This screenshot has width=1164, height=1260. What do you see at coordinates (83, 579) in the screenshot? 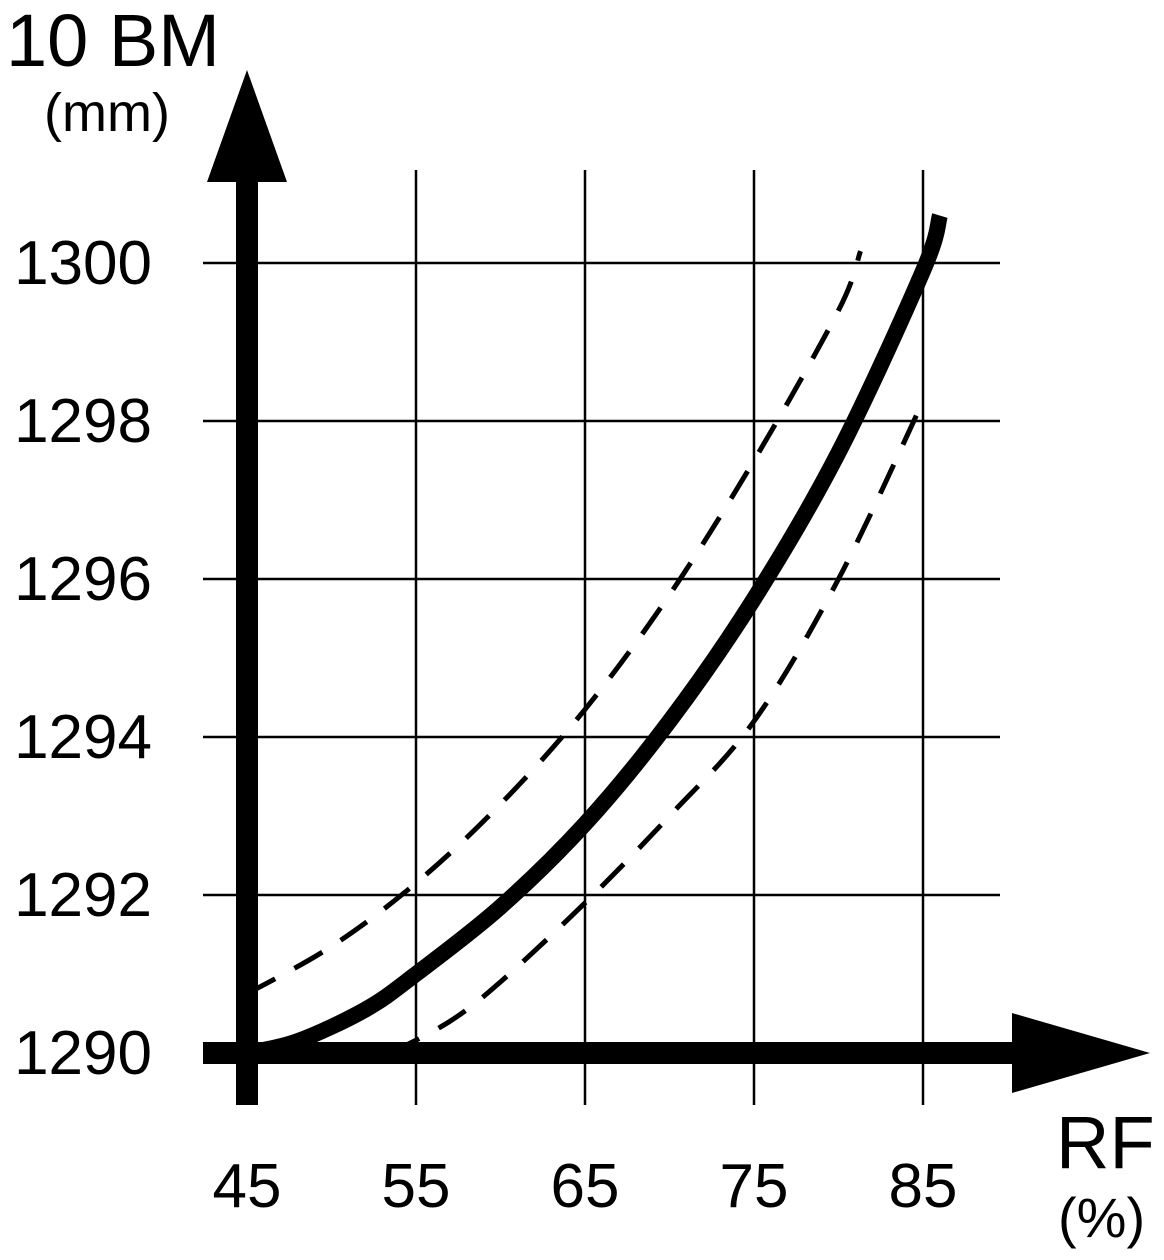
I see `y-tick-label: 1296` at bounding box center [83, 579].